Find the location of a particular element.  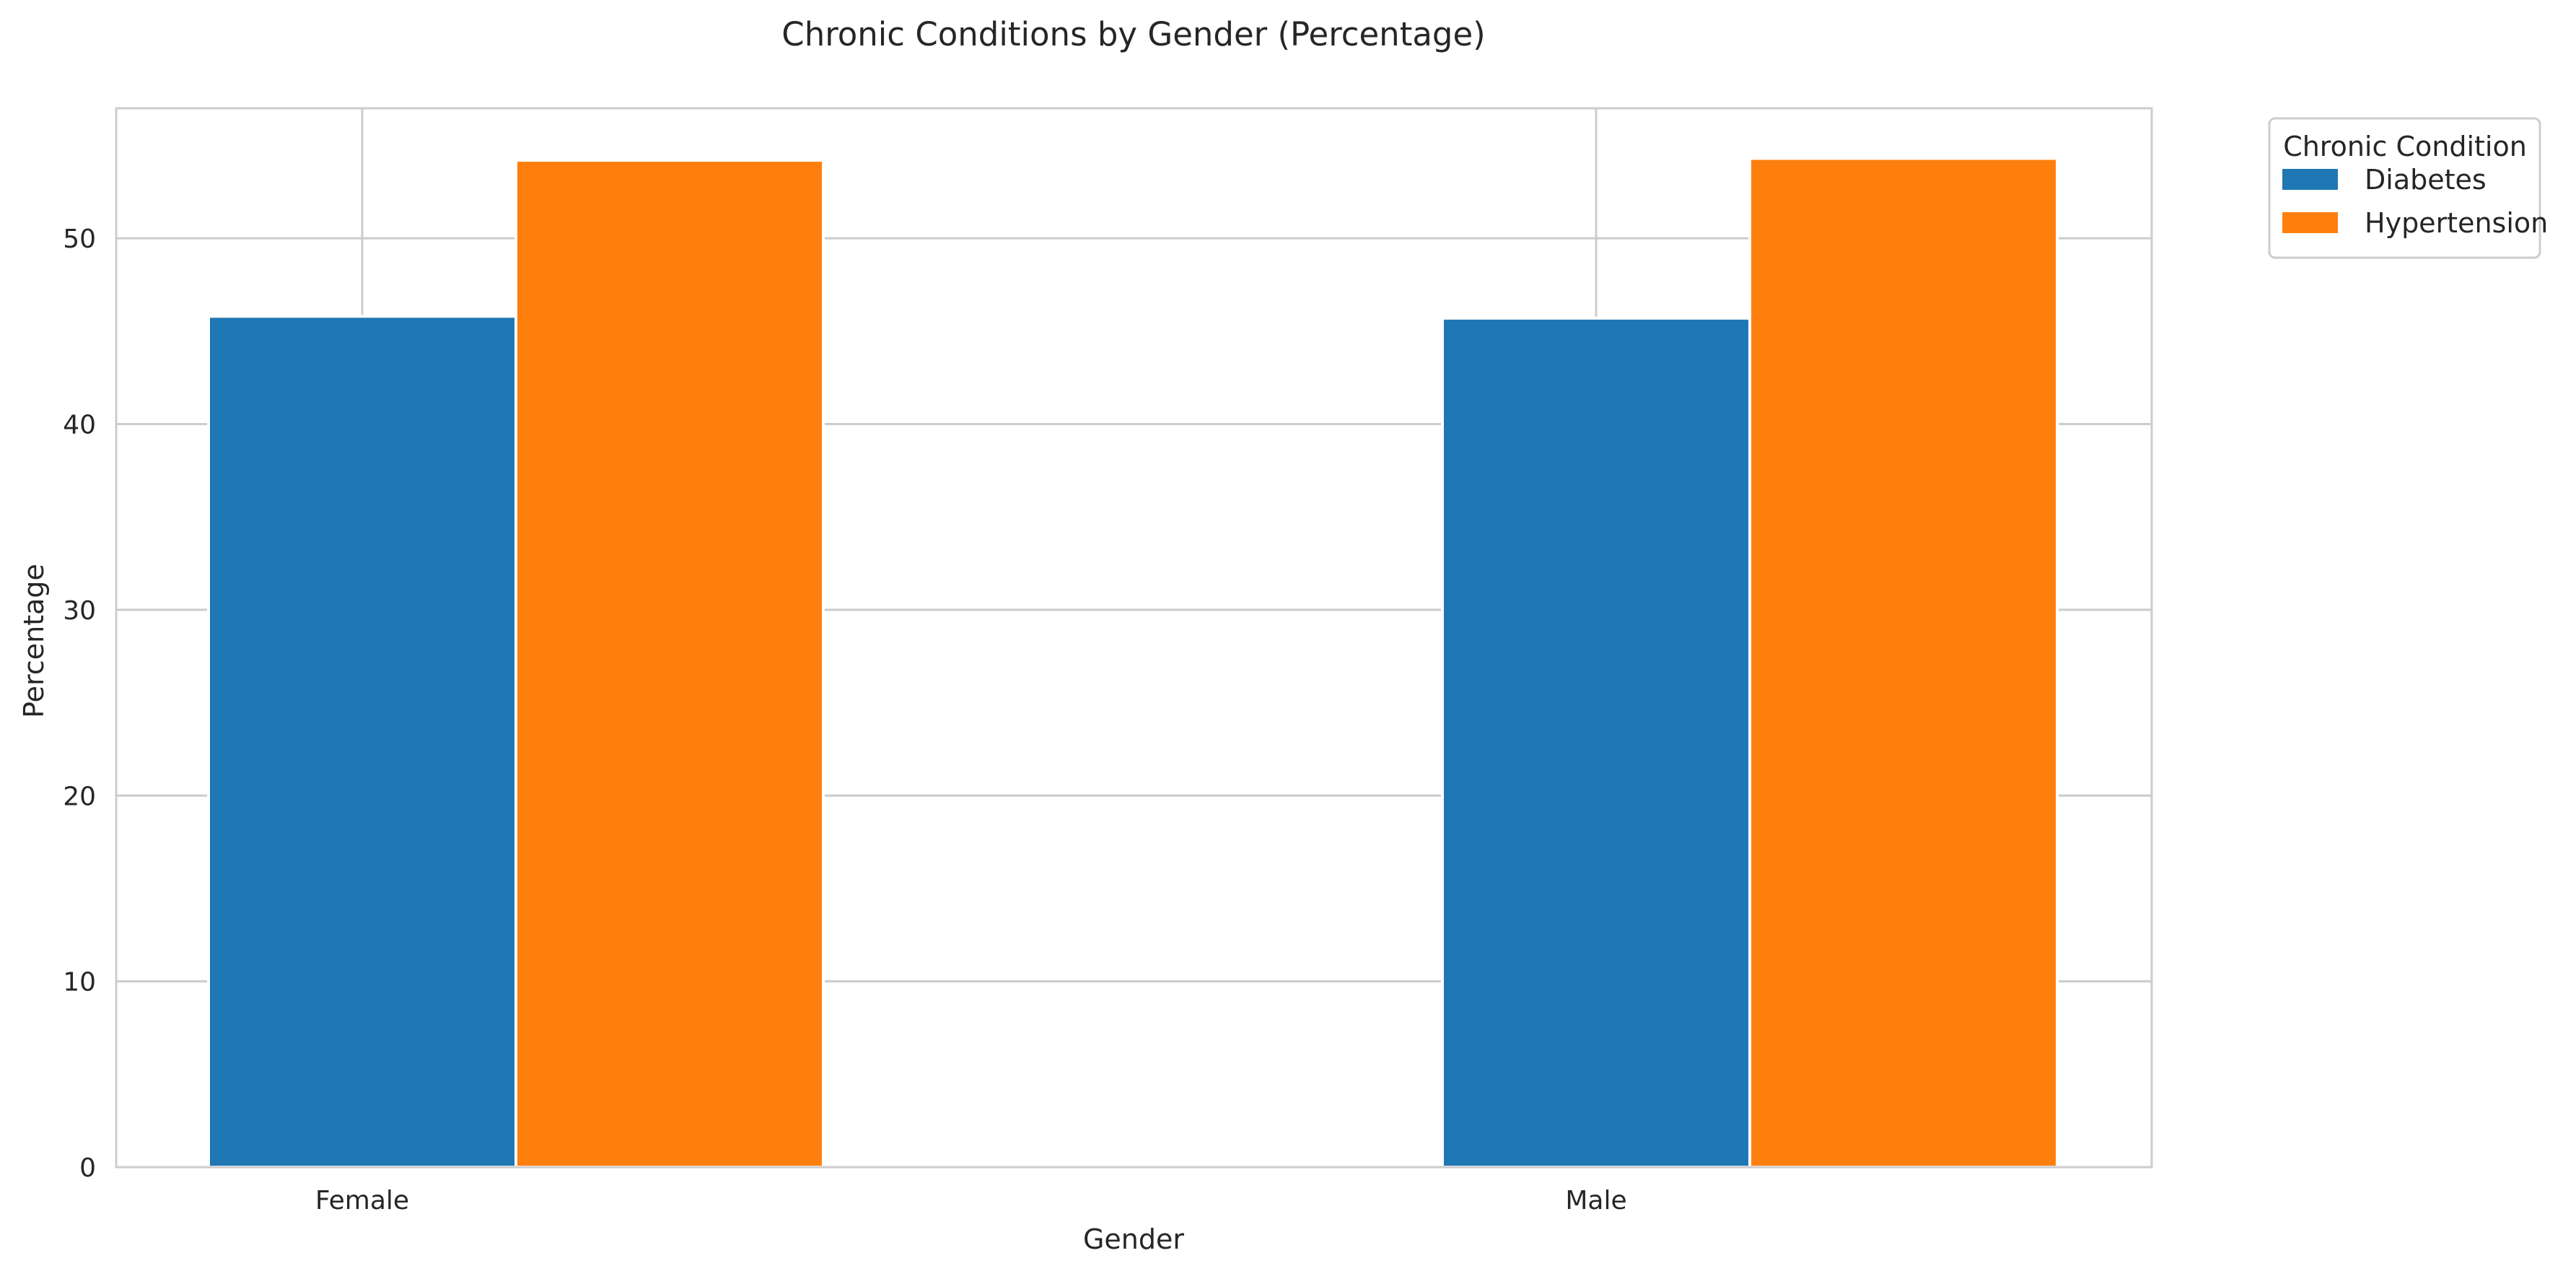

legend-swatch-hypertension is located at coordinates (2310, 222).